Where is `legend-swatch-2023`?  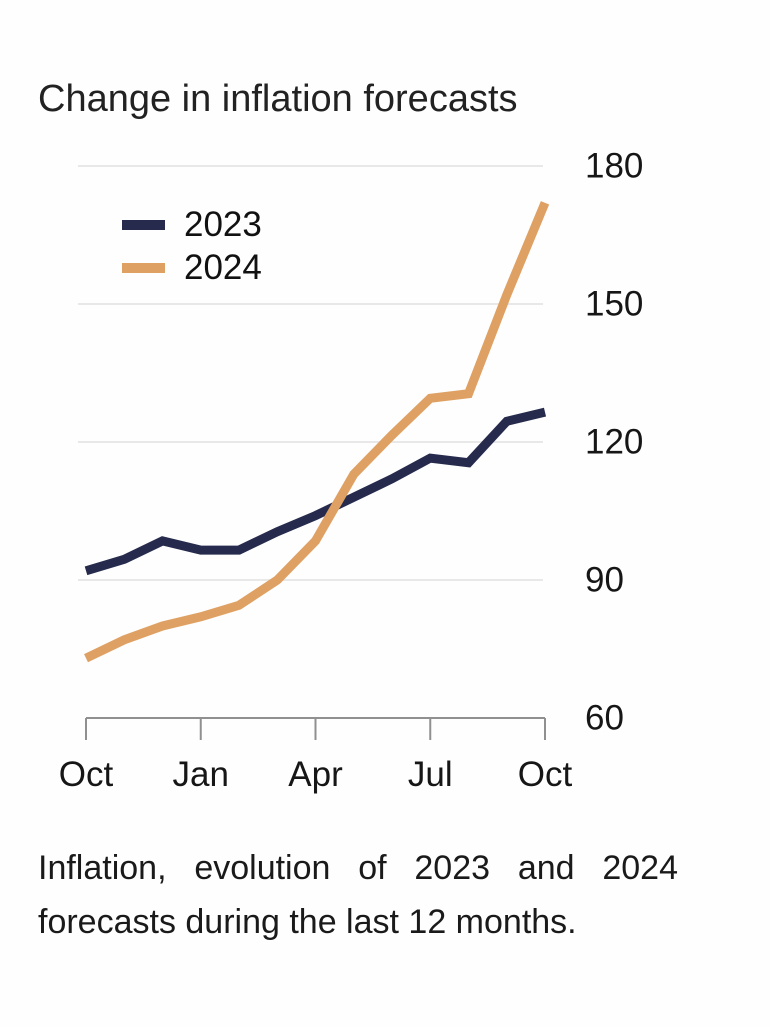 legend-swatch-2023 is located at coordinates (143, 224).